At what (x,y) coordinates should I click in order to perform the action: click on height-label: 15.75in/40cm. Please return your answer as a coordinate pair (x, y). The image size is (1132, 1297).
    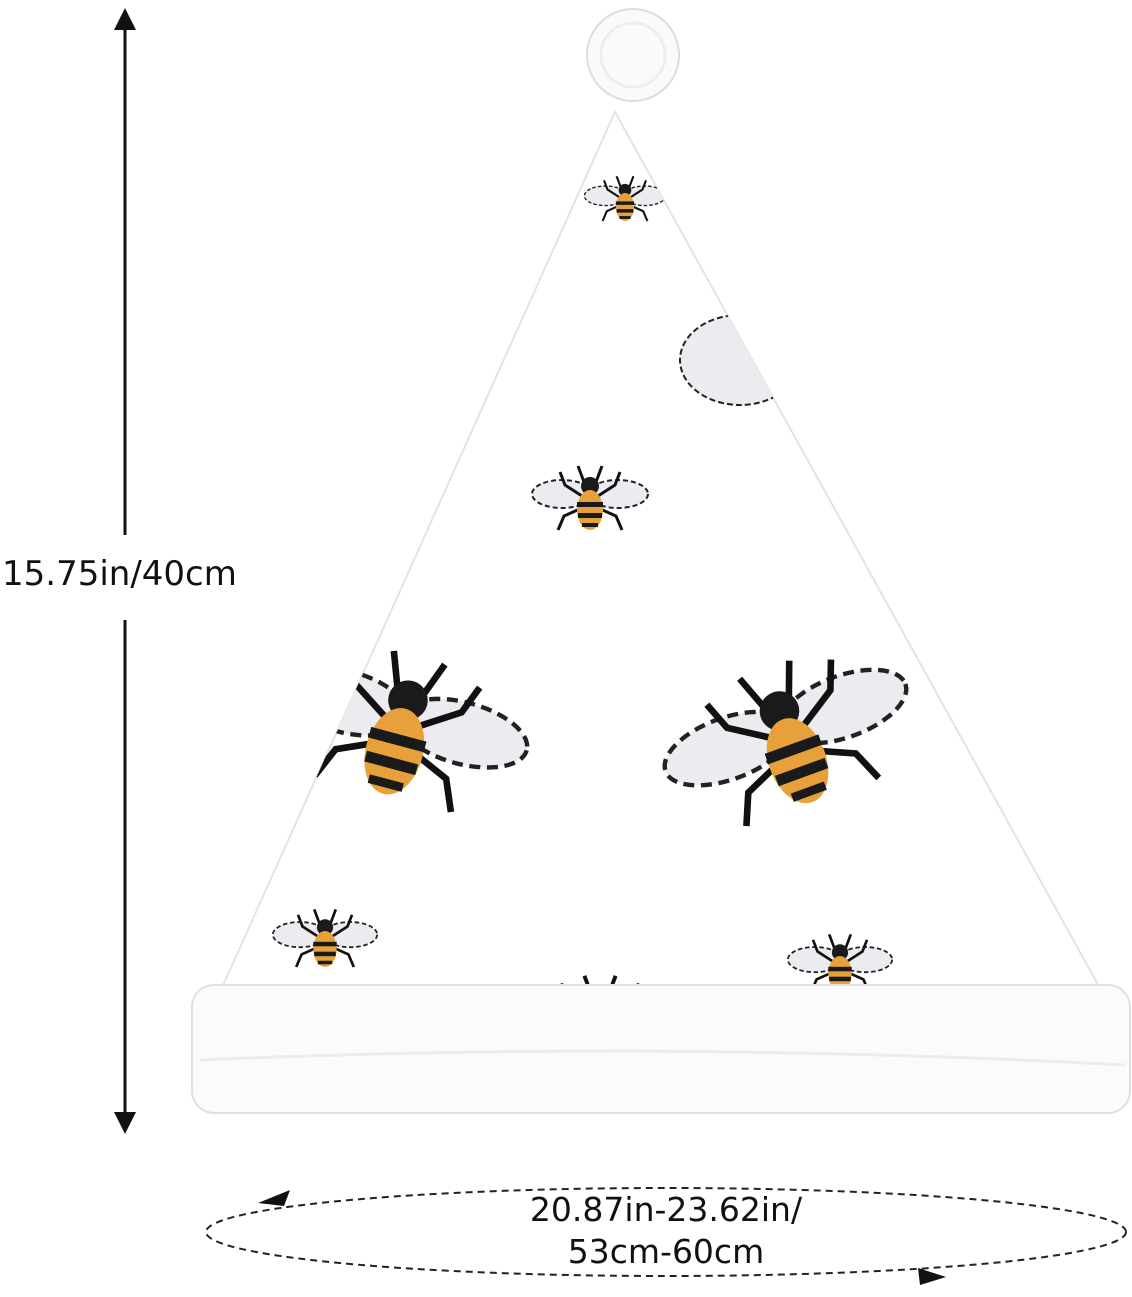
    Looking at the image, I should click on (119, 574).